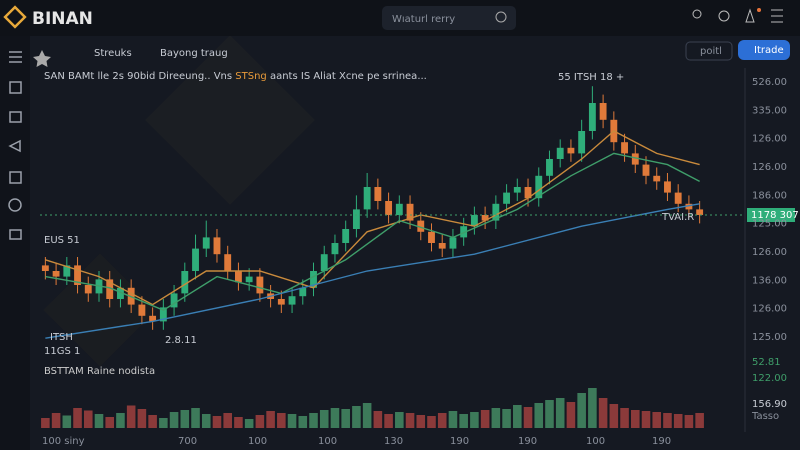 The width and height of the screenshot is (800, 450). I want to click on button-label: poitl, so click(711, 51).